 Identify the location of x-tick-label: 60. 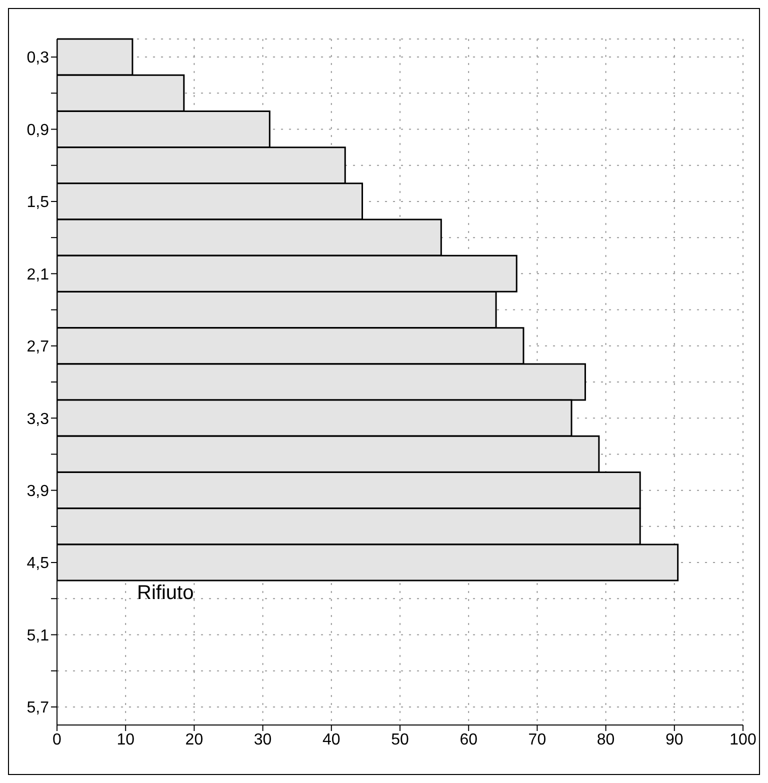
(469, 739).